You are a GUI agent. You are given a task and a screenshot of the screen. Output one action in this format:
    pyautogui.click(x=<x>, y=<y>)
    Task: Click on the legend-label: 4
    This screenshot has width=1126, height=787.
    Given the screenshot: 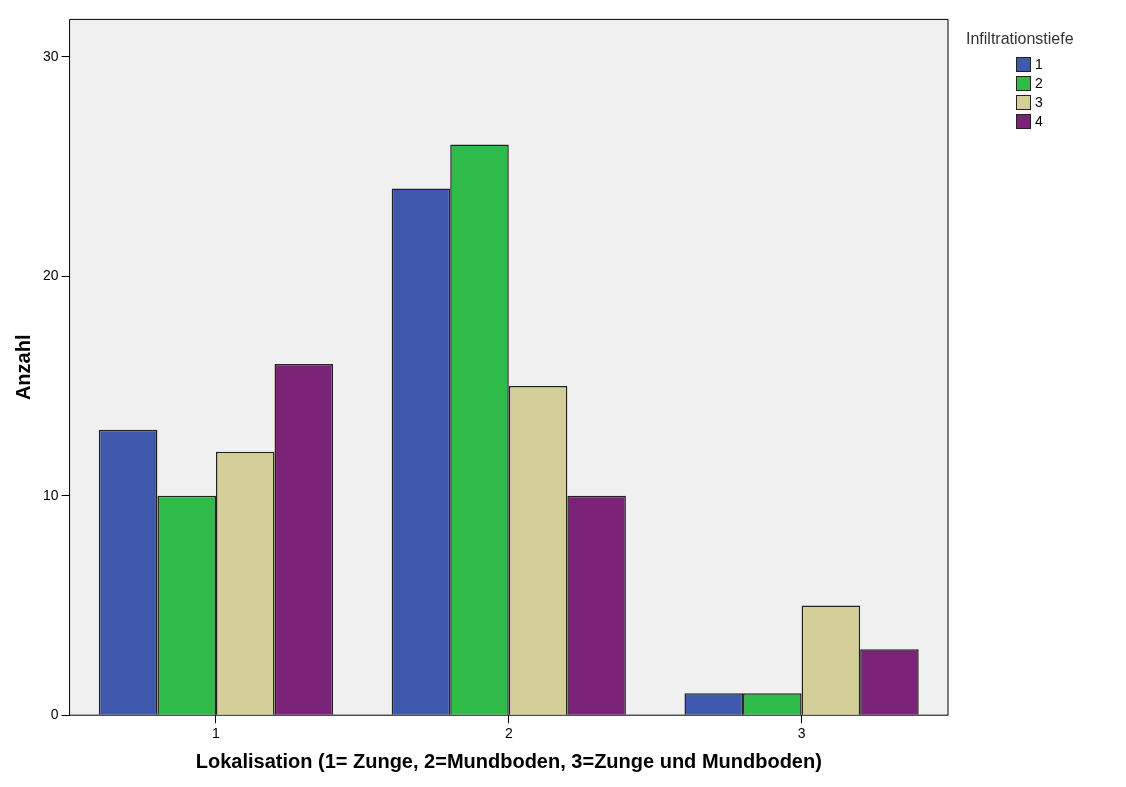 What is the action you would take?
    pyautogui.click(x=1039, y=121)
    